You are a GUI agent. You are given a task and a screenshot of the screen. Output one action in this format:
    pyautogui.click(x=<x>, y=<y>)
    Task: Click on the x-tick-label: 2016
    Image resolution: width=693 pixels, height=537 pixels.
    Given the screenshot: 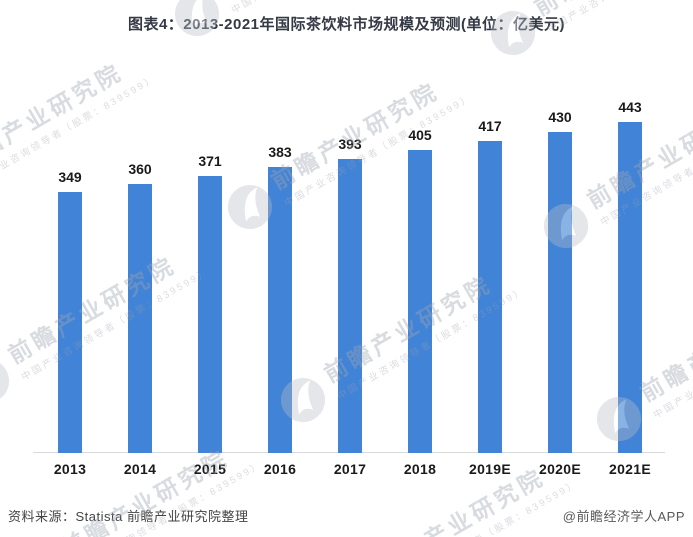 What is the action you would take?
    pyautogui.click(x=280, y=469)
    